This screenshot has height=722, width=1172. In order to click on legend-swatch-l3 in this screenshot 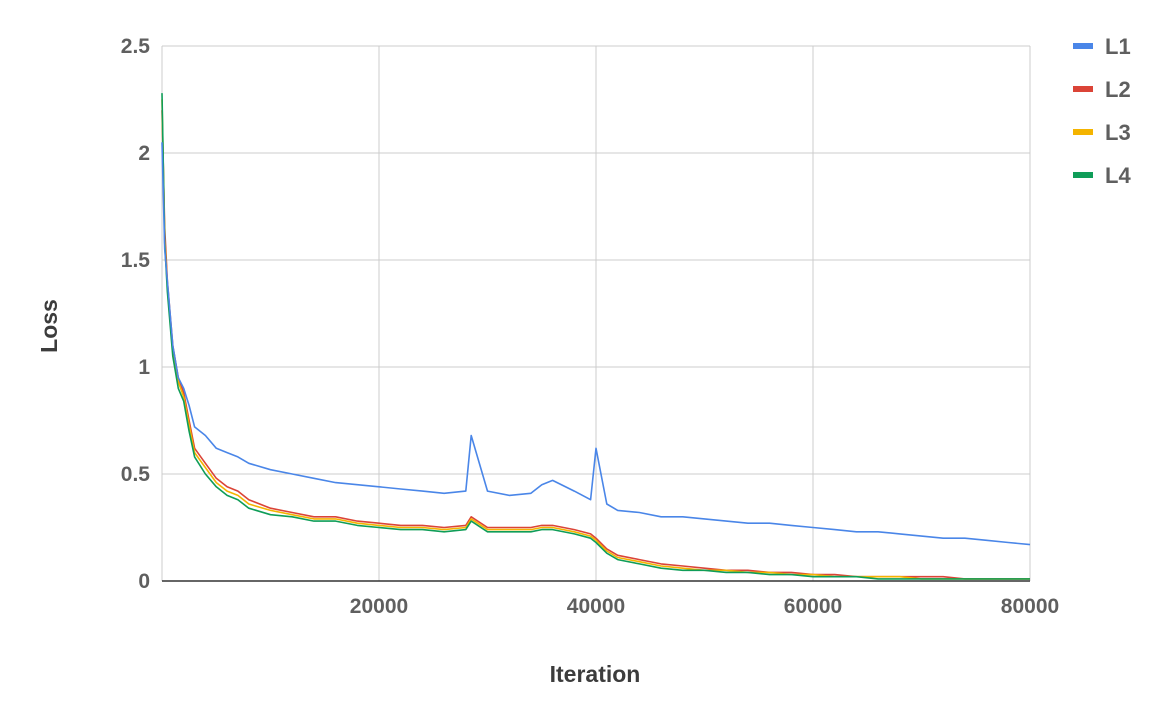, I will do `click(1083, 132)`.